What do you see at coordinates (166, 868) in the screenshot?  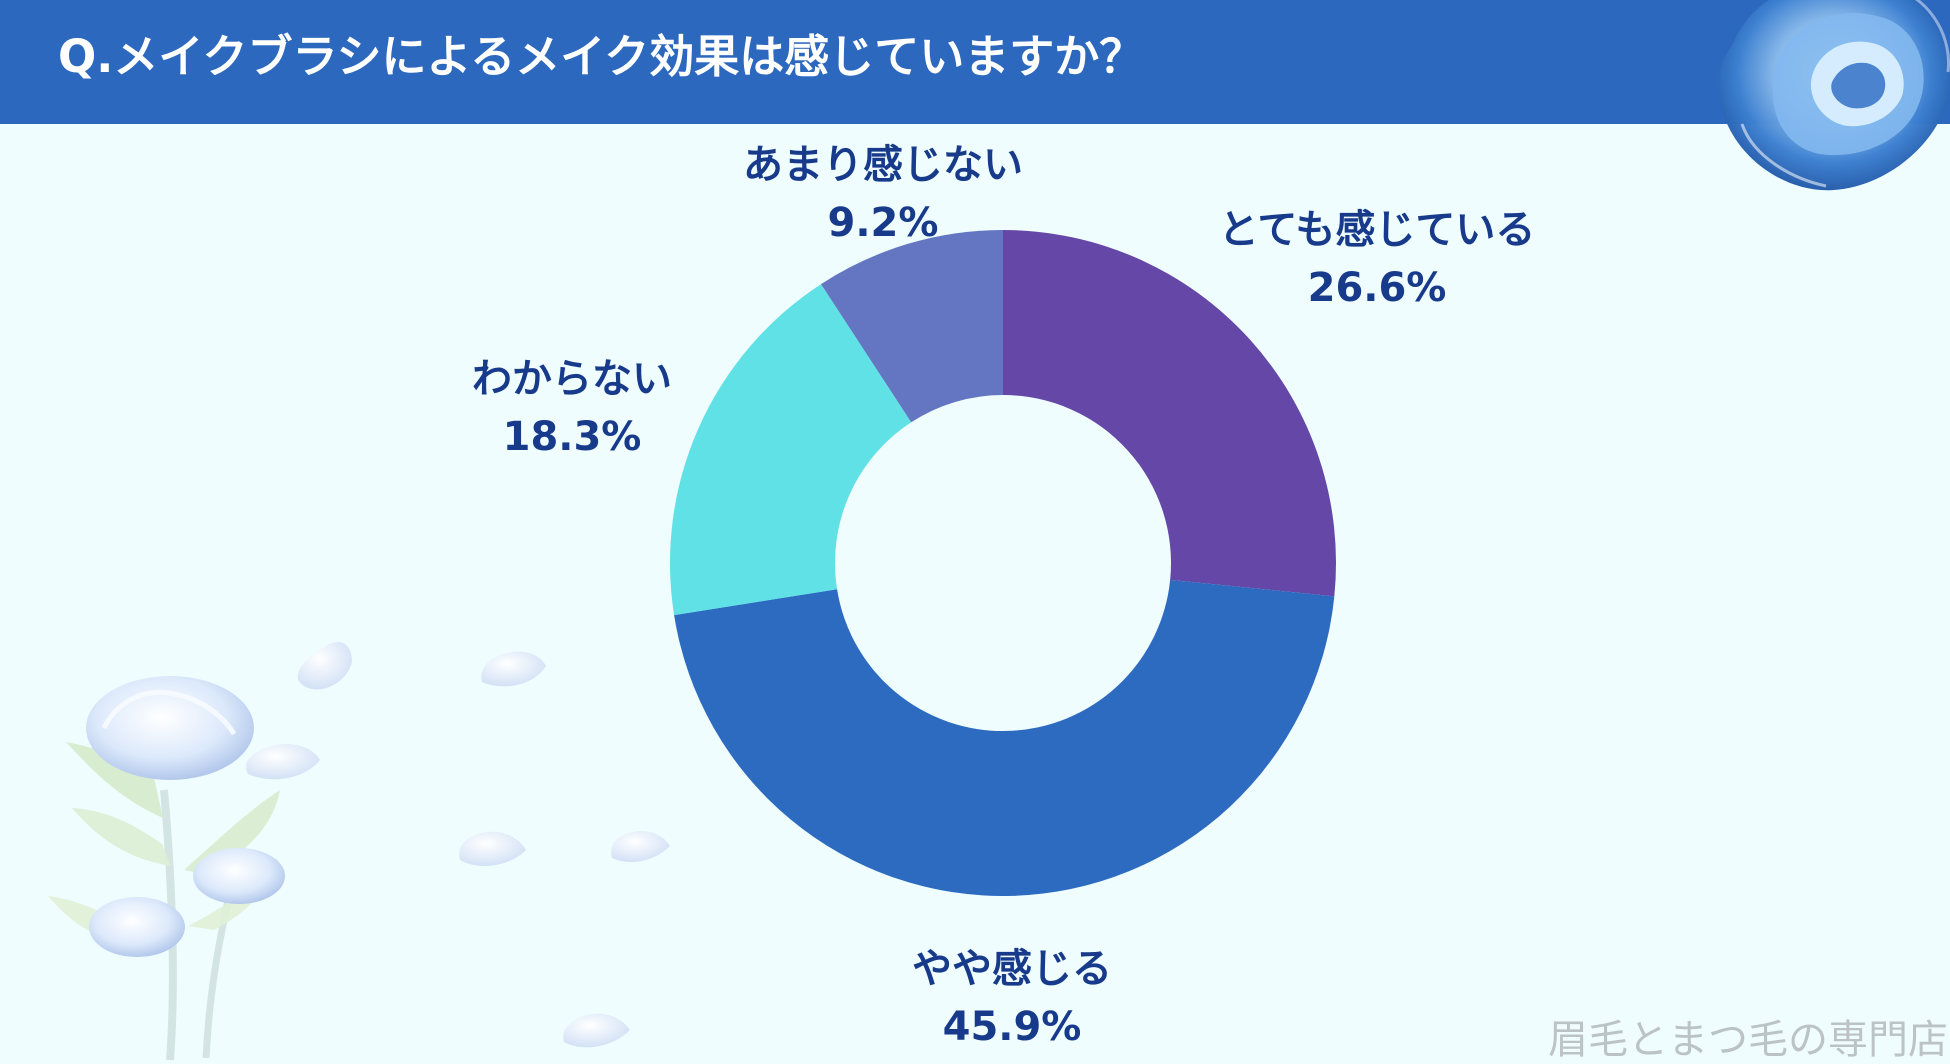 I see `blue-rose-stem-icon` at bounding box center [166, 868].